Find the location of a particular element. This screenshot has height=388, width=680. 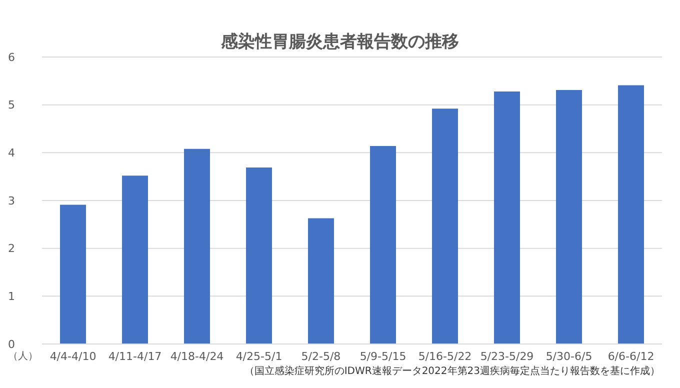

y-tick-label: 3 is located at coordinates (11, 201).